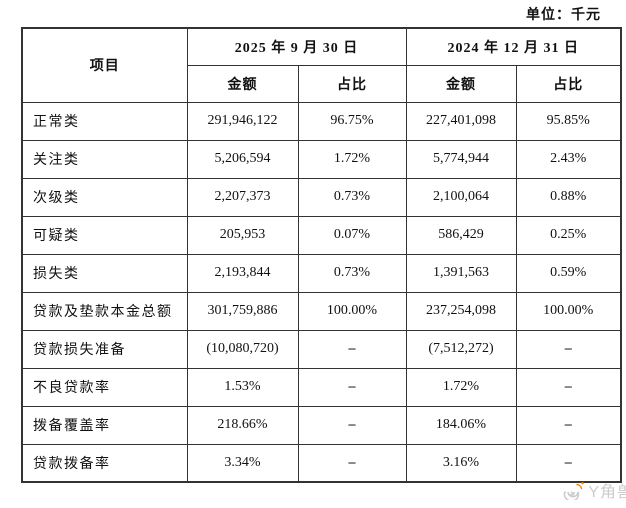 Image resolution: width=626 pixels, height=508 pixels. I want to click on table-row: 损失类 2,193,844 0.73% 1,391,563 0.59%, so click(321, 273).